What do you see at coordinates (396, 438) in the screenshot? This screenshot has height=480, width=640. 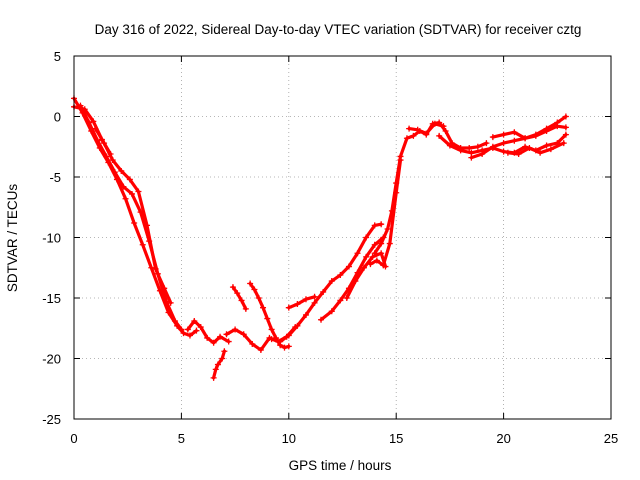 I see `x-tick-label: 15` at bounding box center [396, 438].